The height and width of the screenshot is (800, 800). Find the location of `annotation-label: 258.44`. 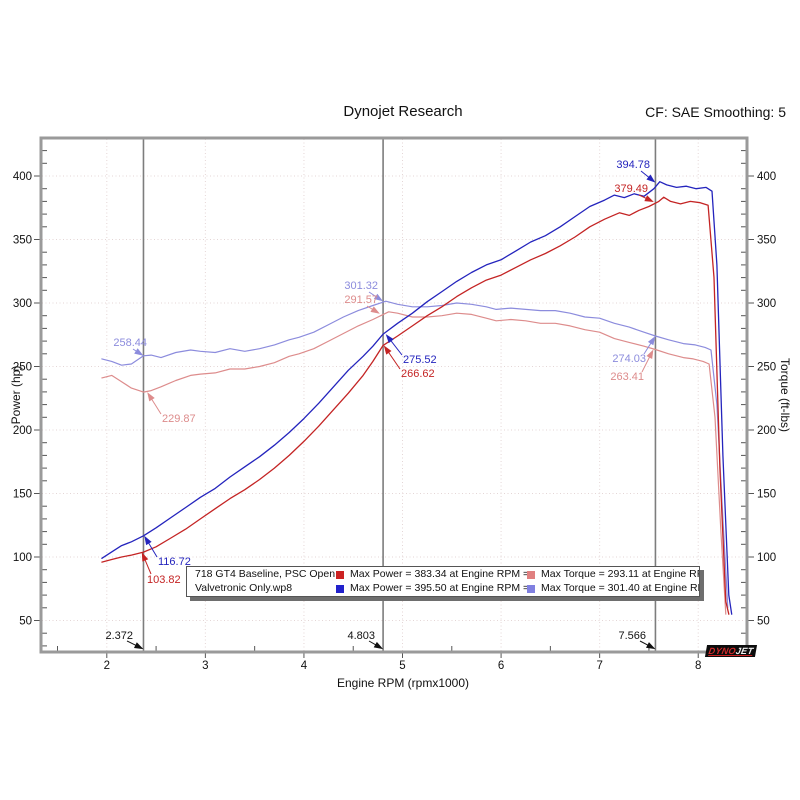

annotation-label: 258.44 is located at coordinates (130, 343).